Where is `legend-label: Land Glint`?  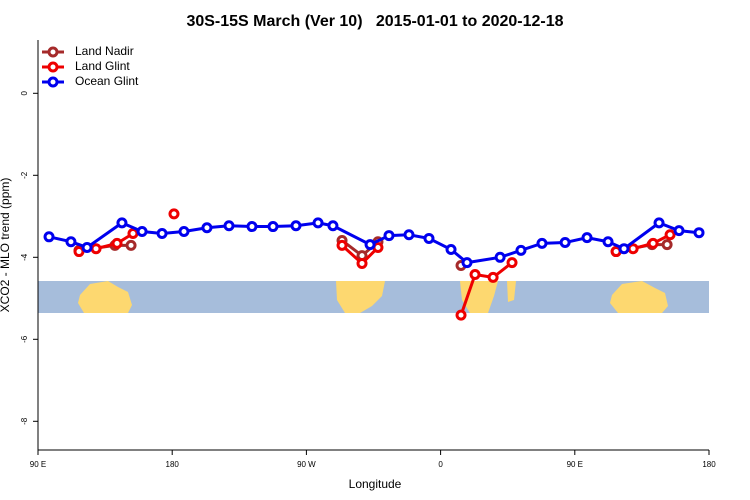
legend-label: Land Glint is located at coordinates (102, 66).